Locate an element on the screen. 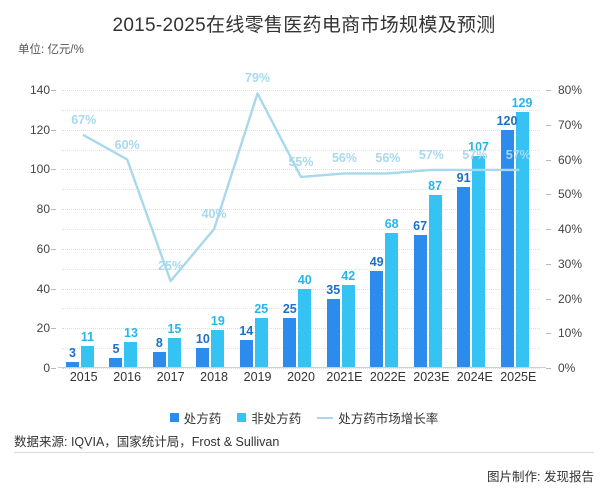 This screenshot has height=500, width=608. y-axis-left-tick-label: 140 is located at coordinates (39, 90).